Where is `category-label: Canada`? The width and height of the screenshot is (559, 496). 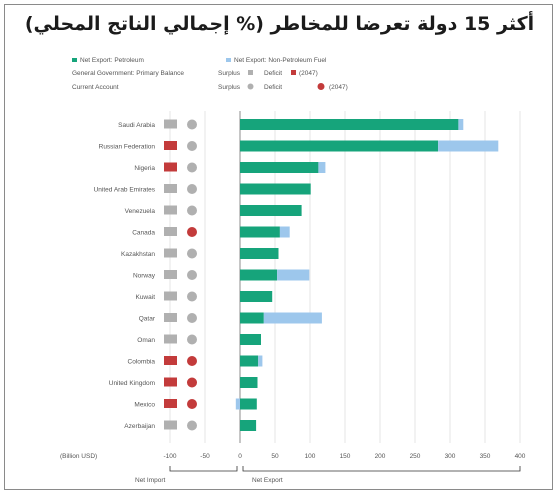 category-label: Canada is located at coordinates (143, 232).